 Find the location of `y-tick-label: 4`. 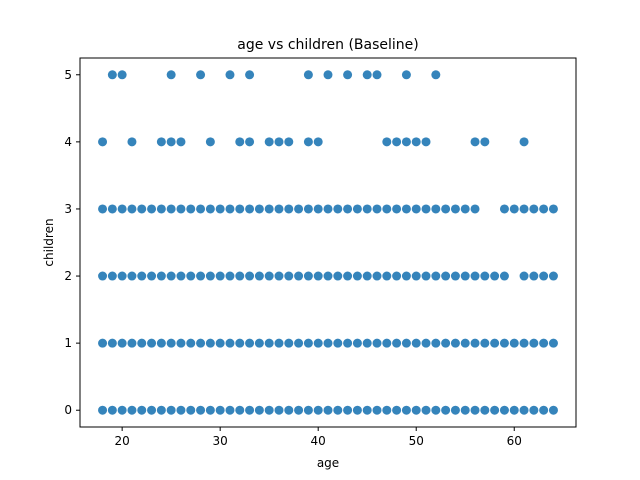

y-tick-label: 4 is located at coordinates (68, 142).